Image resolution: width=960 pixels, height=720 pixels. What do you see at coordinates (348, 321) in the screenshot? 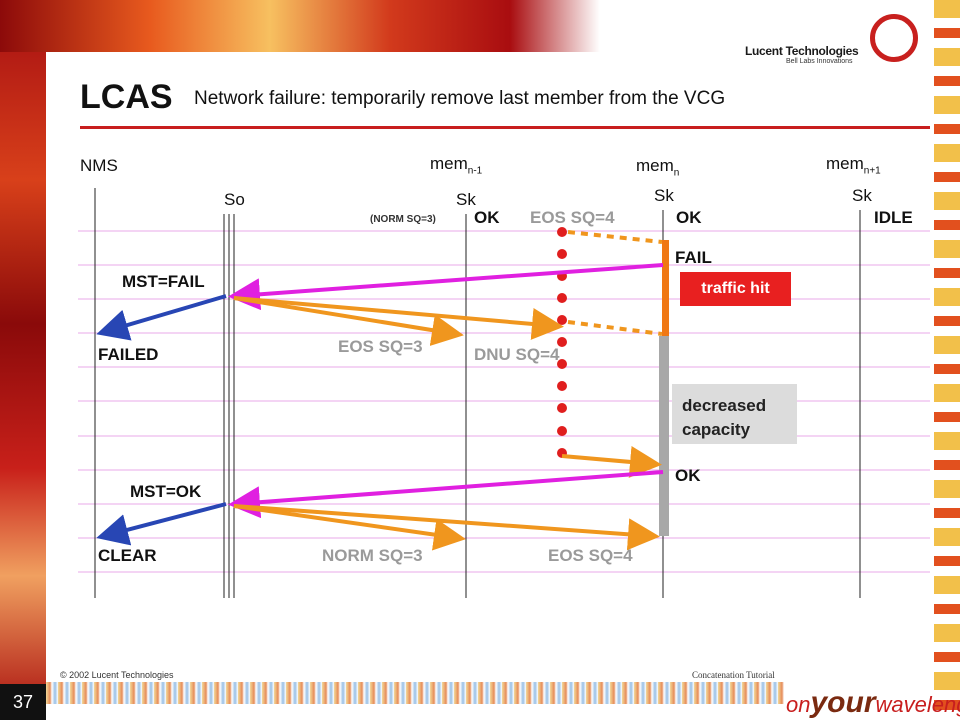
I see `eos-sq3-arrow` at bounding box center [348, 321].